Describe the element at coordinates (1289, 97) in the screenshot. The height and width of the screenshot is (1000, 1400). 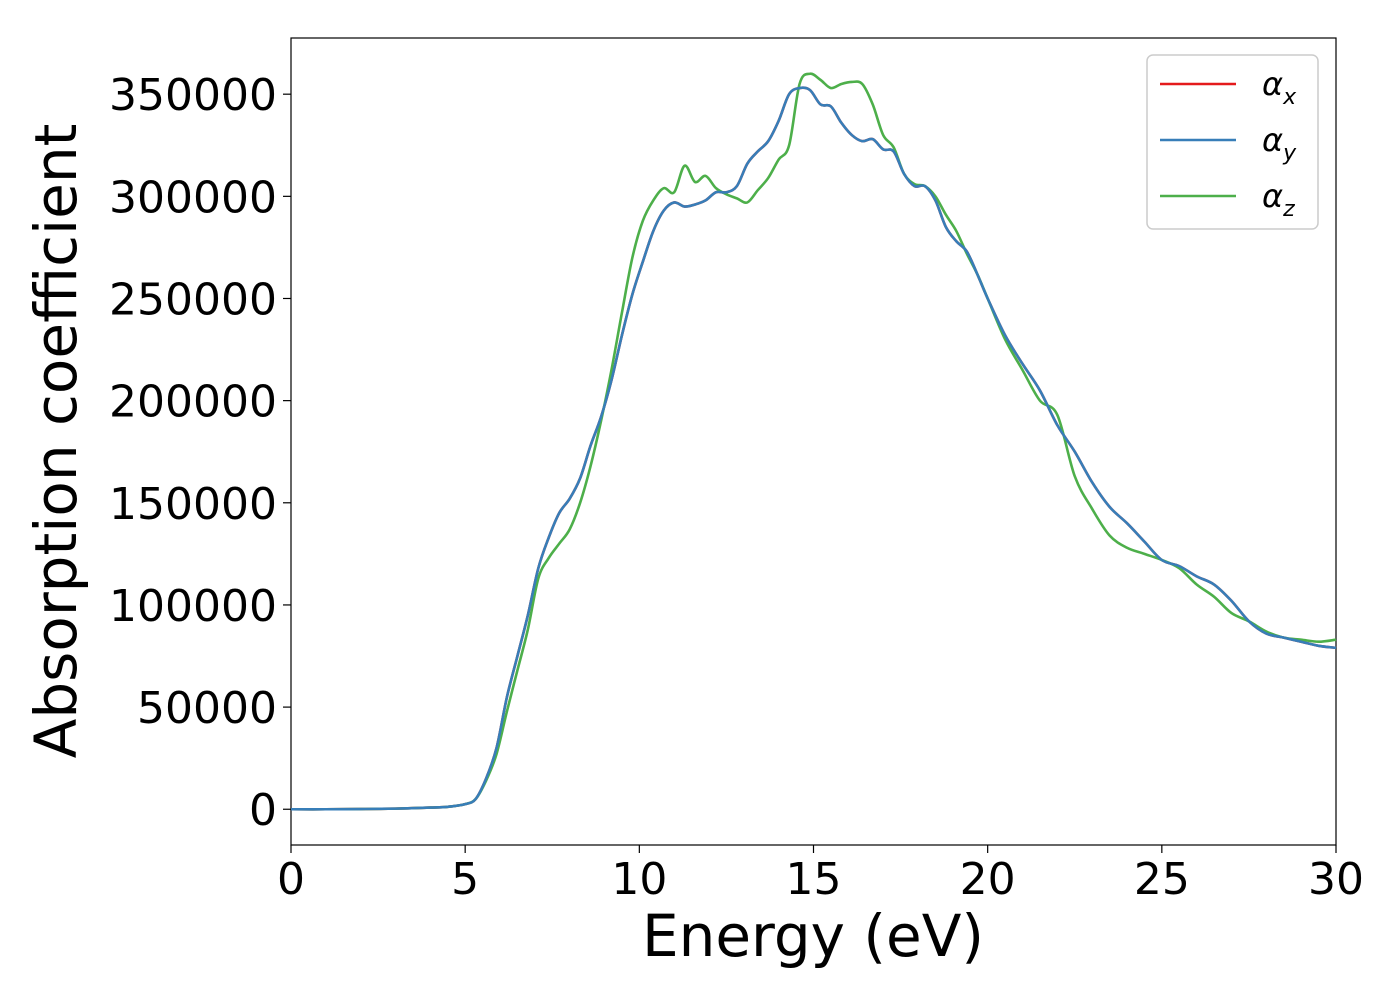
I see `legend-label-subscript: x` at that location.